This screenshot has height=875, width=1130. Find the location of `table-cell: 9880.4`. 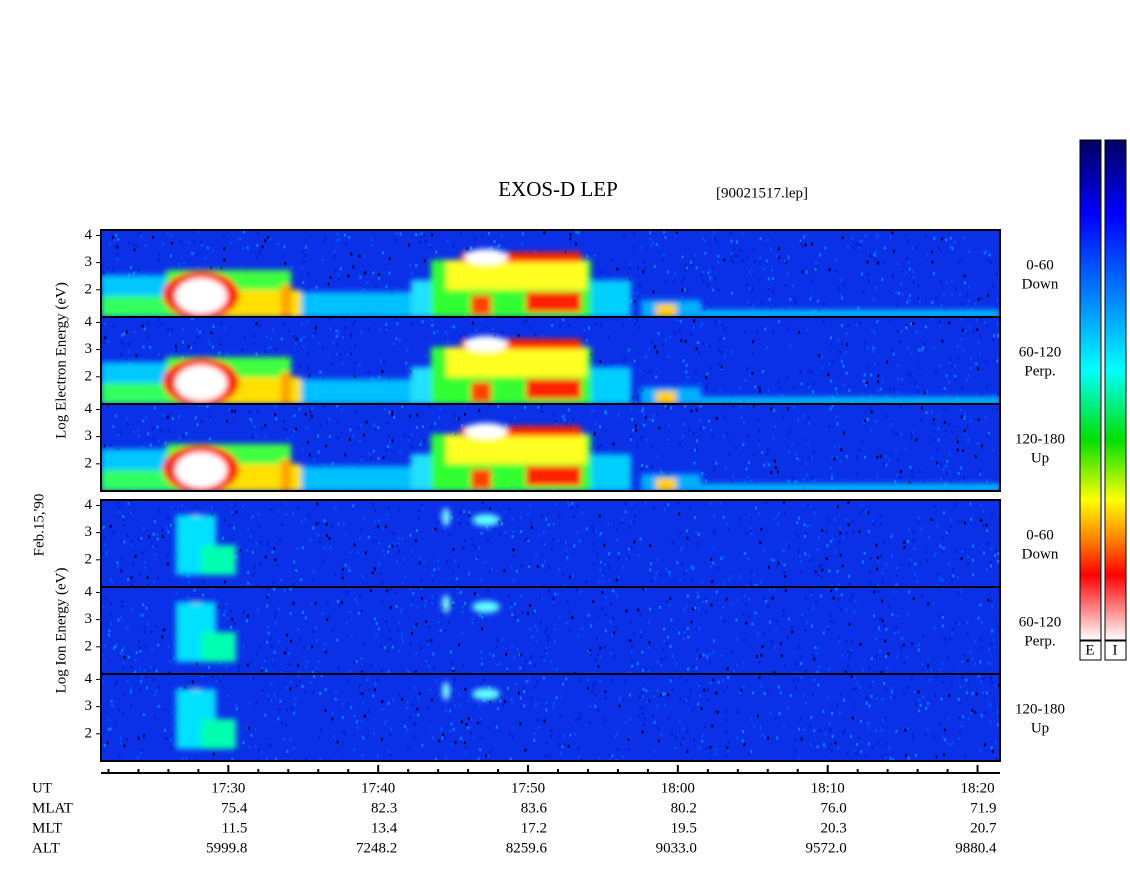

table-cell: 9880.4 is located at coordinates (976, 848).